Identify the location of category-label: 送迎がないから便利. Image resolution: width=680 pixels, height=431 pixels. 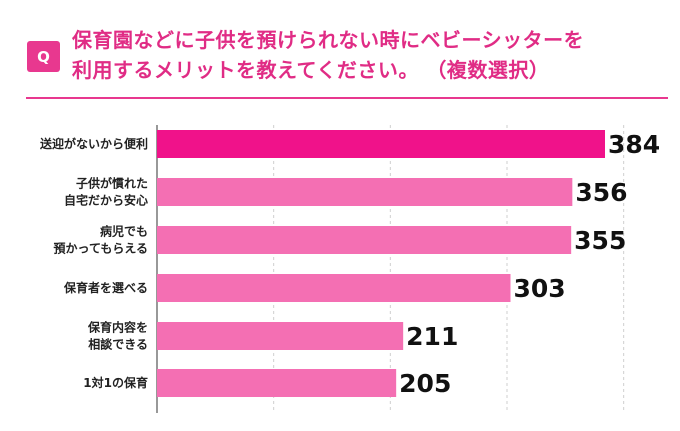
(93, 143).